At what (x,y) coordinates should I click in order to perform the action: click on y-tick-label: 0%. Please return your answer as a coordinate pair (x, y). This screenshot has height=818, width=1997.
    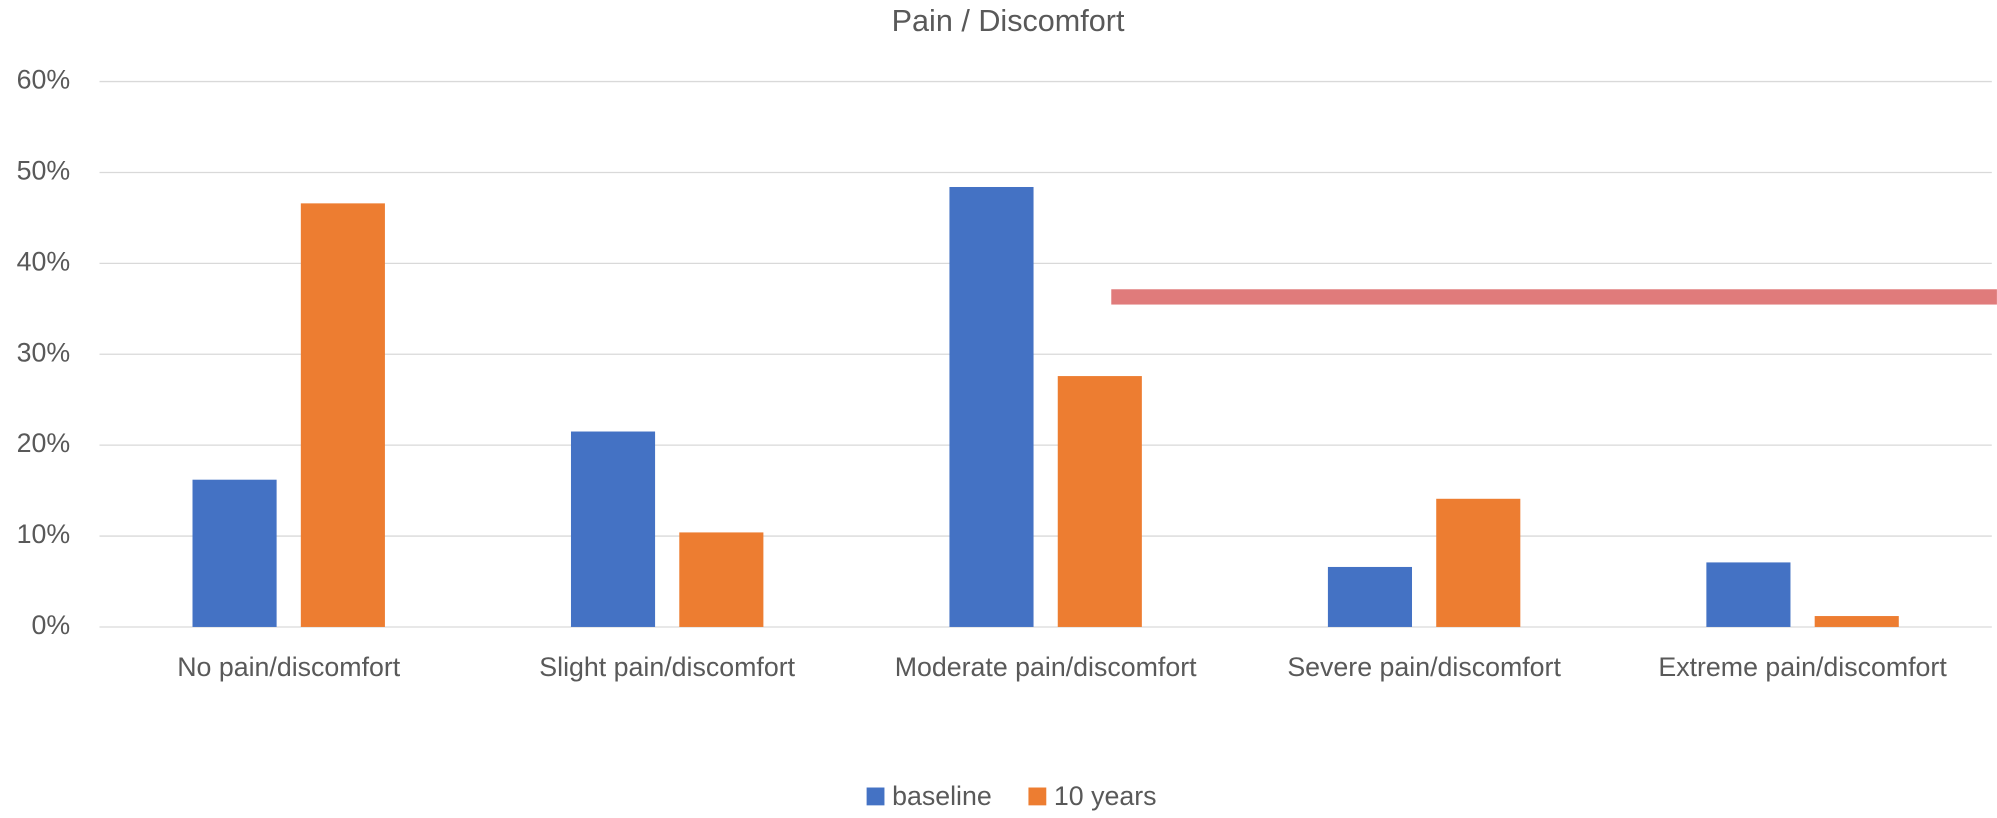
    Looking at the image, I should click on (51, 625).